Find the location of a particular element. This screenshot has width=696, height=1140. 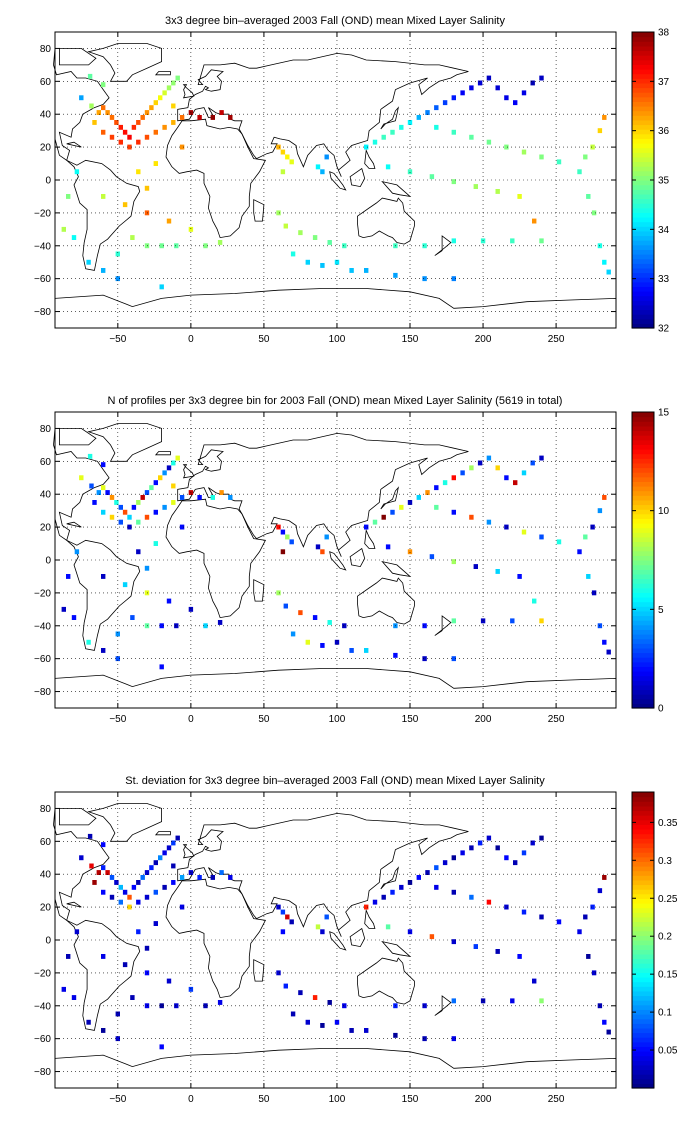

y-tick-label: −60 is located at coordinates (42, 279).